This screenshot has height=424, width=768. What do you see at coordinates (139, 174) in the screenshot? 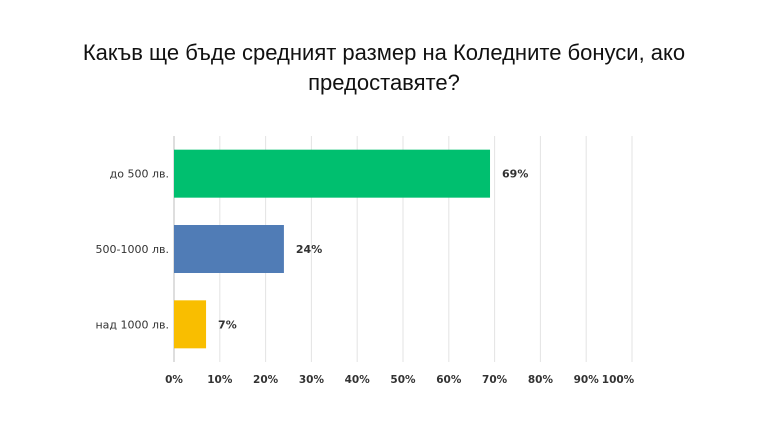
I see `category-label: до 500 лв.` at bounding box center [139, 174].